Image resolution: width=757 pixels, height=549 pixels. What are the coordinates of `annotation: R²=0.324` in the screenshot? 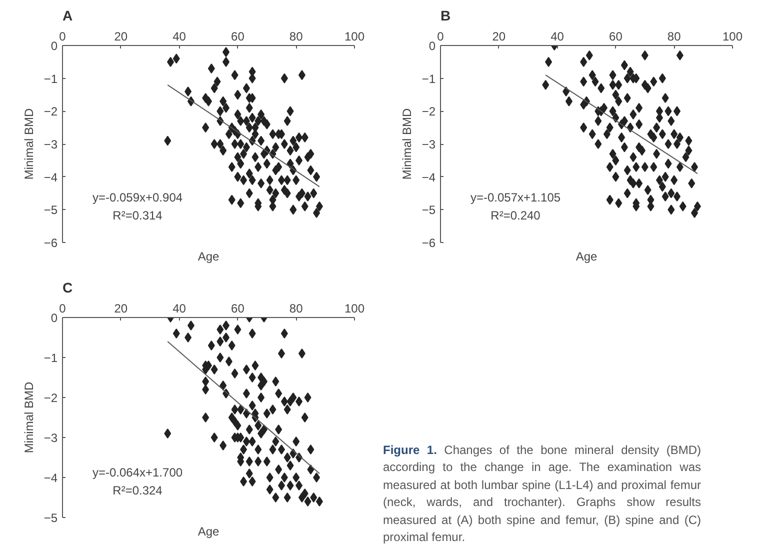 It's located at (137, 491).